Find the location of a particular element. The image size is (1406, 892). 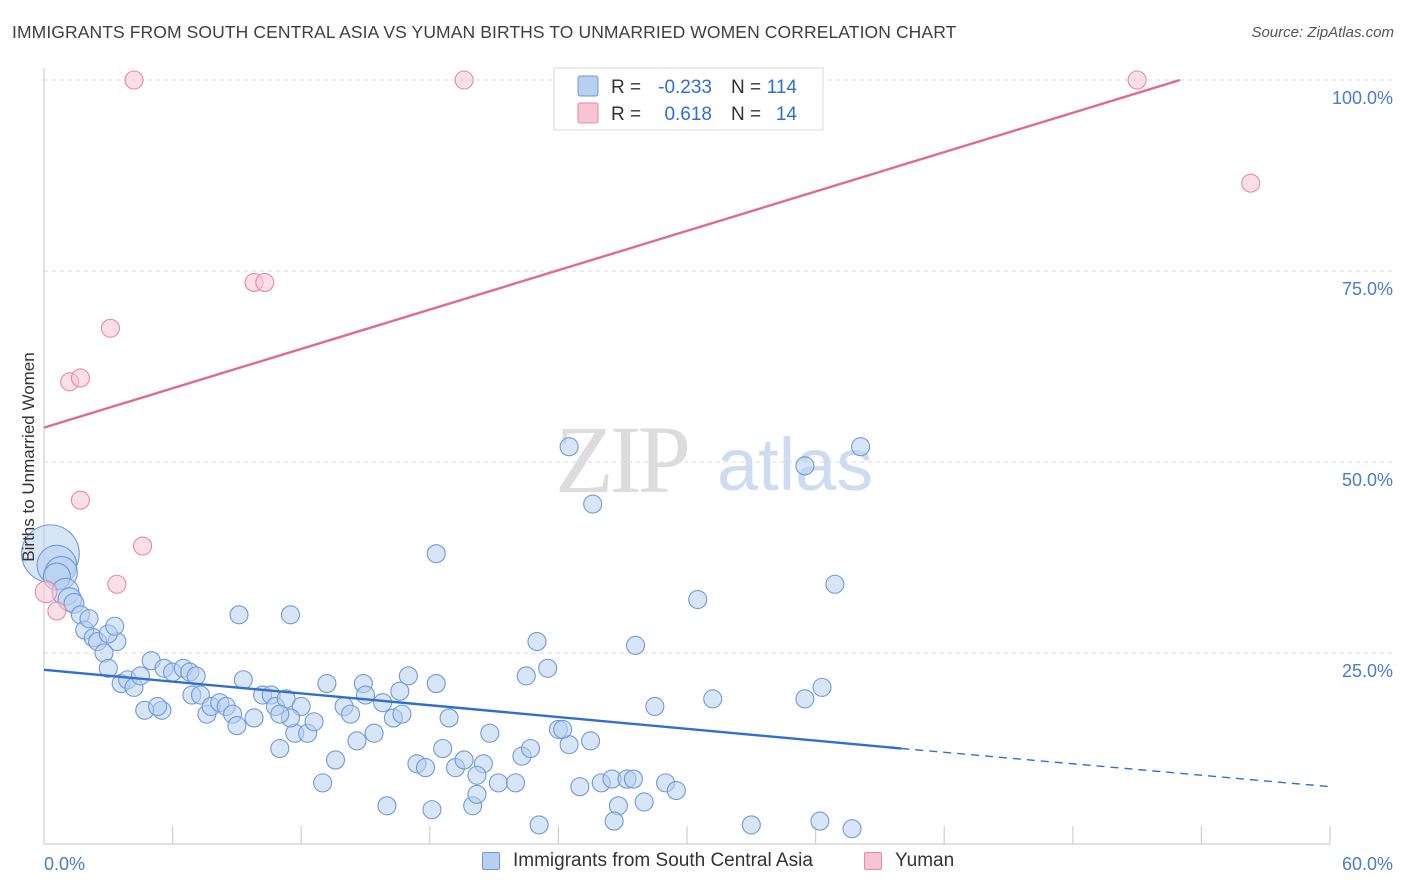

legend-r-value-1: -0.233 is located at coordinates (685, 87).